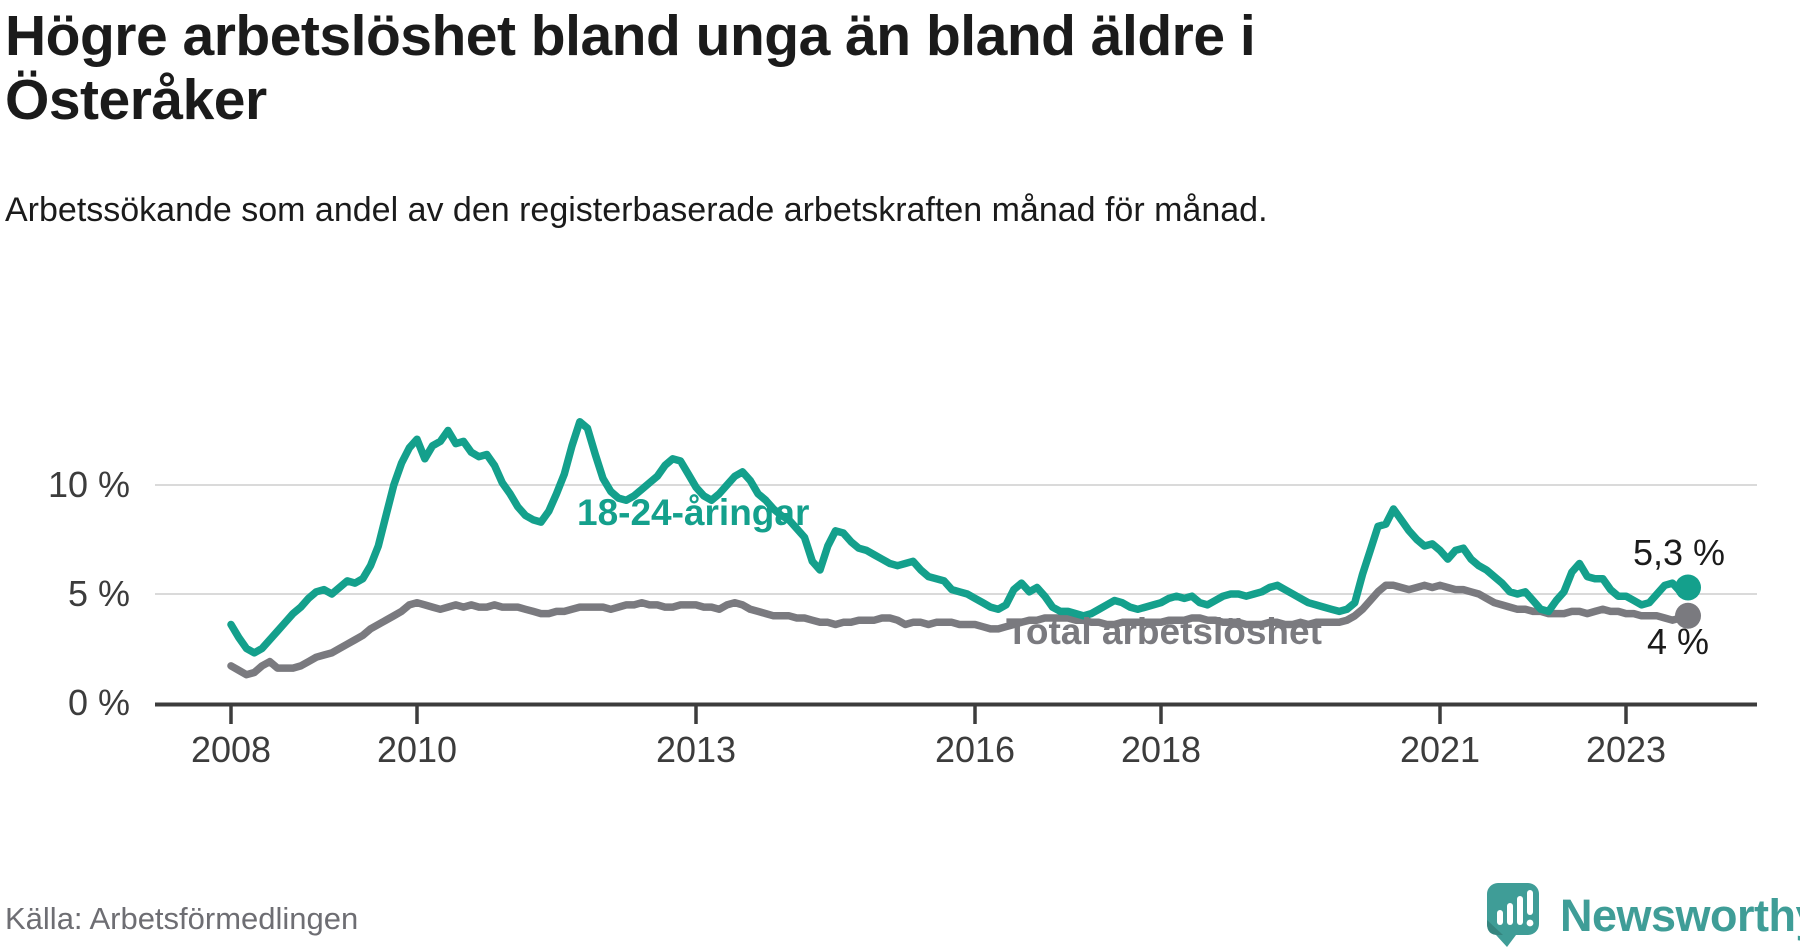  I want to click on newsworthy-logo-text: Newsworthy, so click(1680, 915).